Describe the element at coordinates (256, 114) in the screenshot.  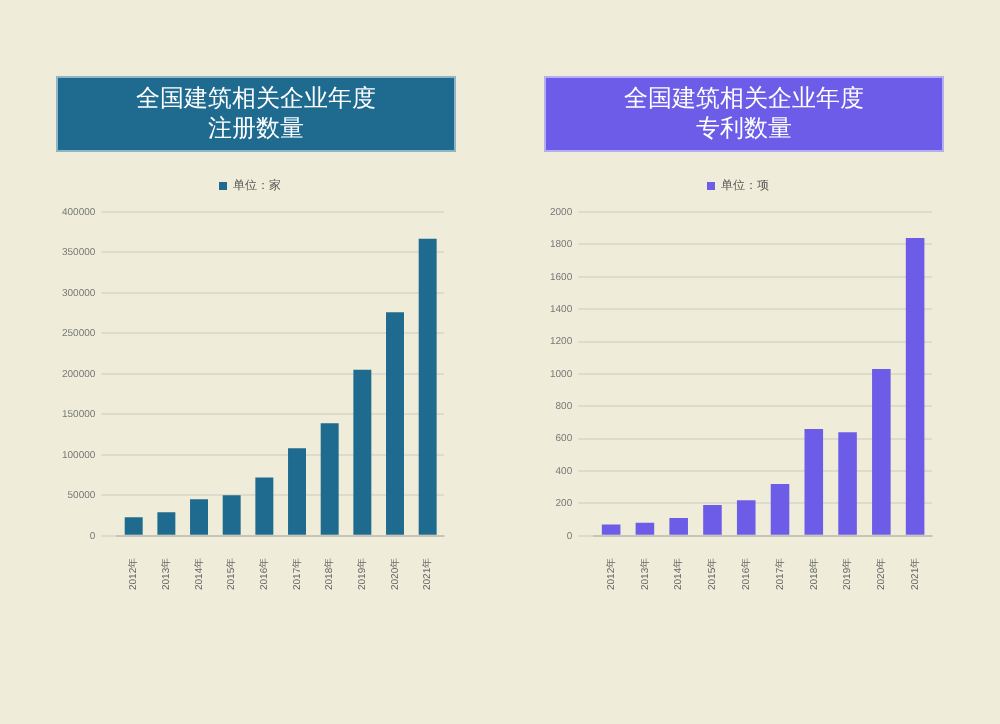
I see `chart-title: 全国建筑相关企业年度注册数量` at that location.